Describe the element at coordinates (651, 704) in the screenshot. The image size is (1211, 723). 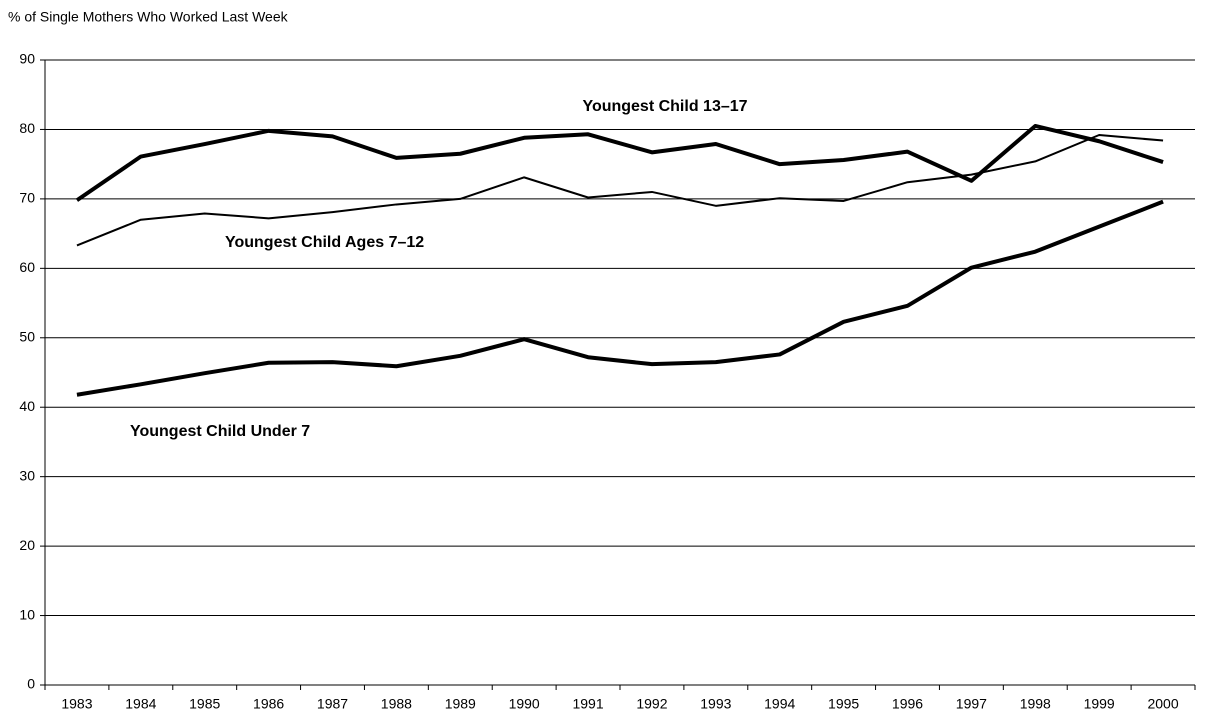
I see `x-tick-label: 1992` at that location.